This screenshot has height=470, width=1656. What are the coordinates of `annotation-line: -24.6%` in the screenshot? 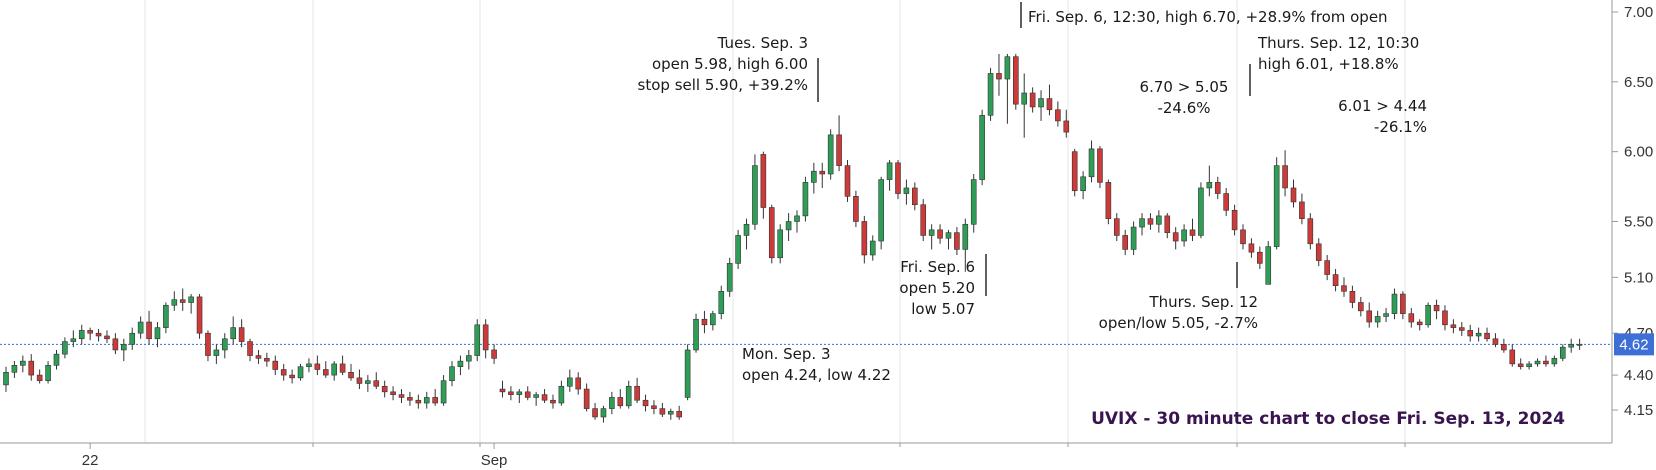 It's located at (1183, 108).